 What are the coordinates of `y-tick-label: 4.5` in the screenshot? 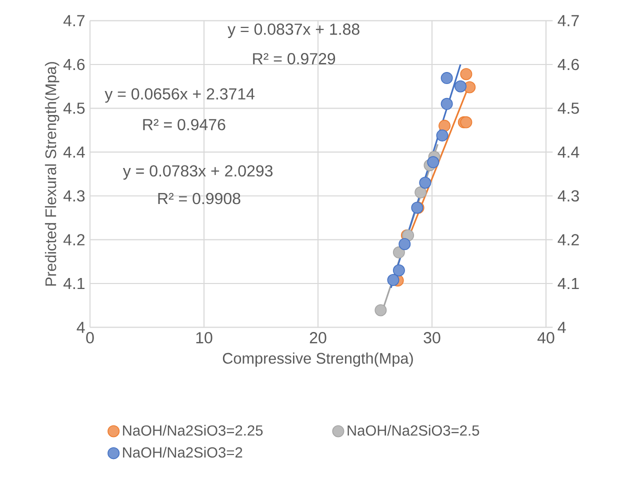 It's located at (74, 108).